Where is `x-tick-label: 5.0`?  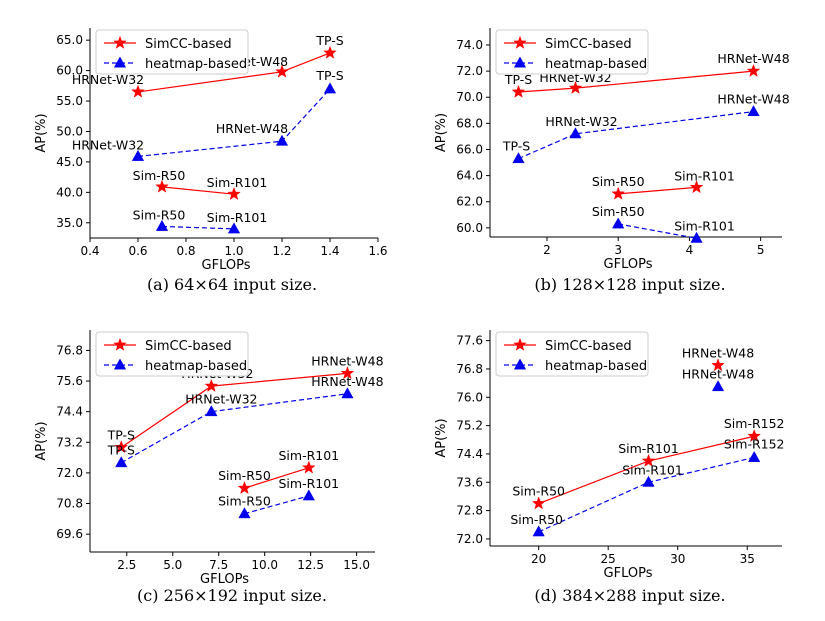 x-tick-label: 5.0 is located at coordinates (172, 565).